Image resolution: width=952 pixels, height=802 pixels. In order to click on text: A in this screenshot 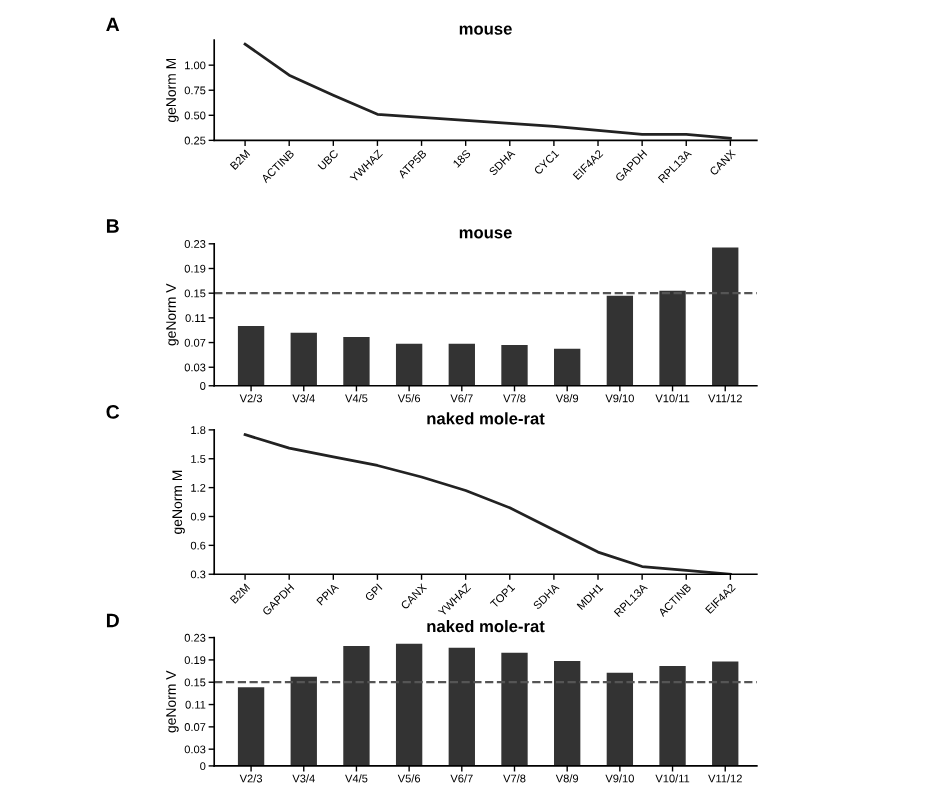, I will do `click(113, 24)`.